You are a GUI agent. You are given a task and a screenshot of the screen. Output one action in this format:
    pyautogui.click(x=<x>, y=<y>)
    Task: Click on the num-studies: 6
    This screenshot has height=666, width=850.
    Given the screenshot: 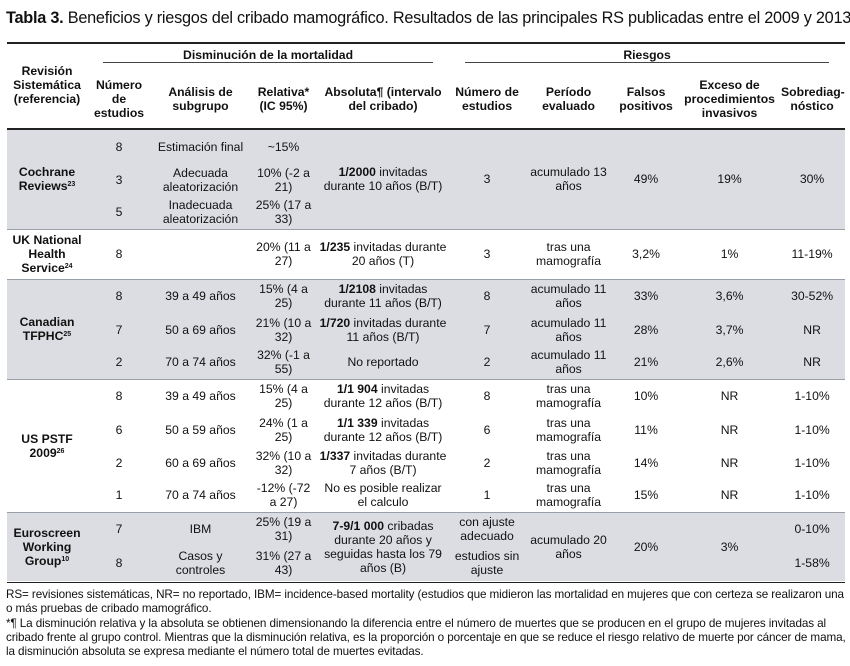 What is the action you would take?
    pyautogui.click(x=119, y=429)
    